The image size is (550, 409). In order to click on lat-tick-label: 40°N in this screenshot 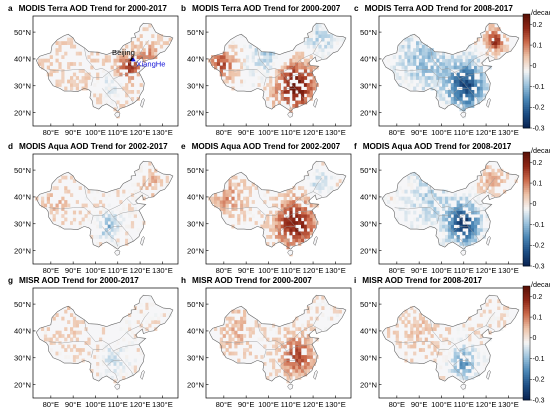, I will do `click(195, 59)`.